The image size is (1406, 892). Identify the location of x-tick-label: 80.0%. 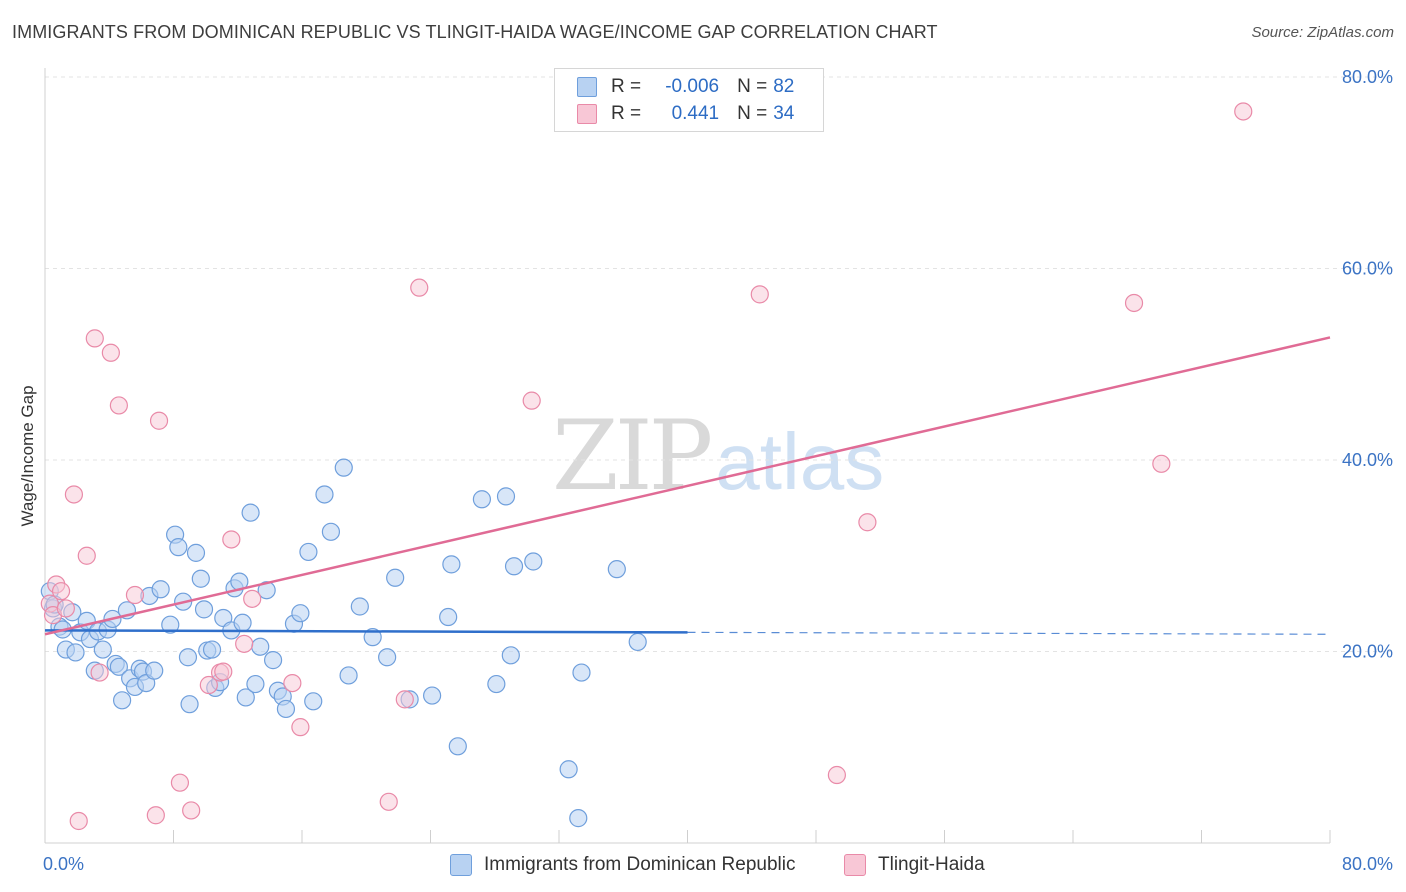
(1367, 864).